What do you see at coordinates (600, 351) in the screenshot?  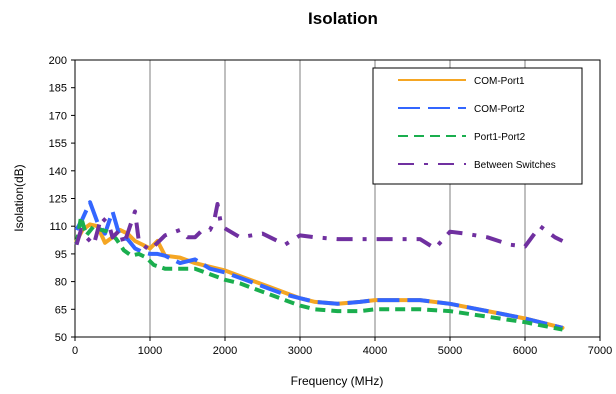 I see `x-tick-label: 7000` at bounding box center [600, 351].